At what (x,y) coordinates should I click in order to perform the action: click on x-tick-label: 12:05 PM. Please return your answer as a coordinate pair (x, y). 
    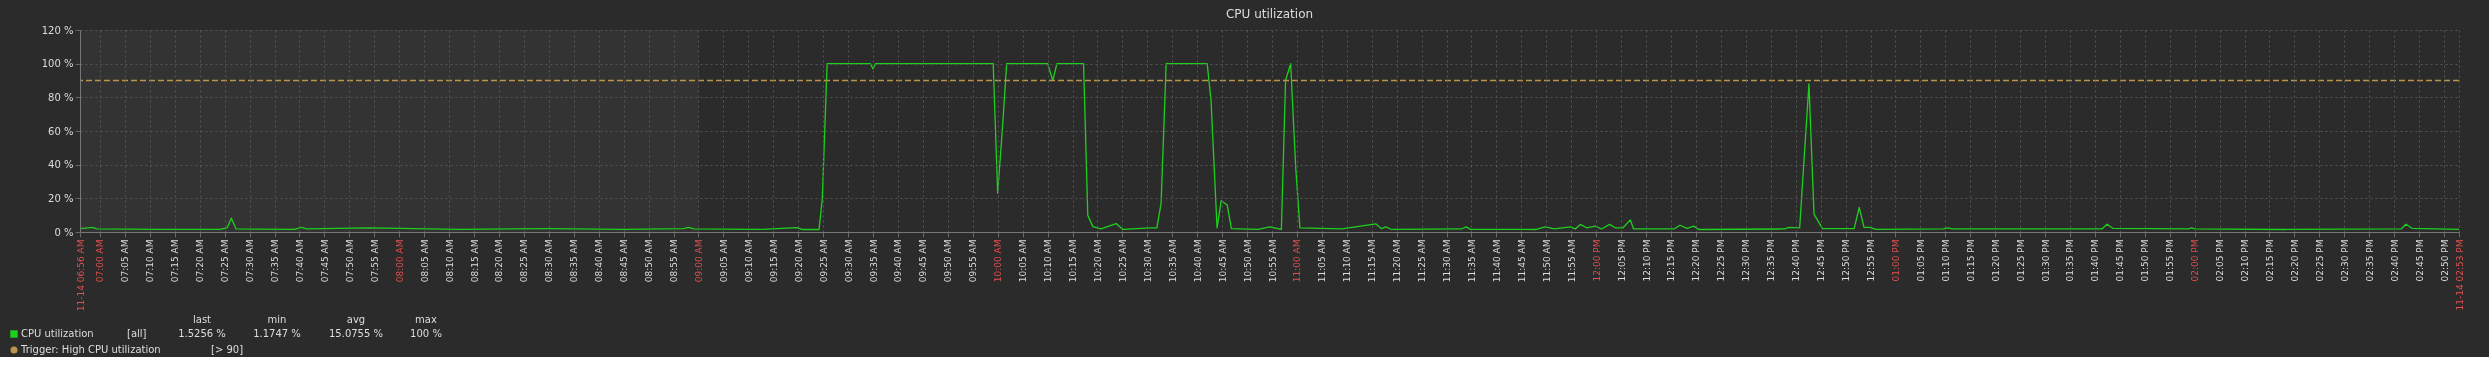
    Looking at the image, I should click on (1621, 260).